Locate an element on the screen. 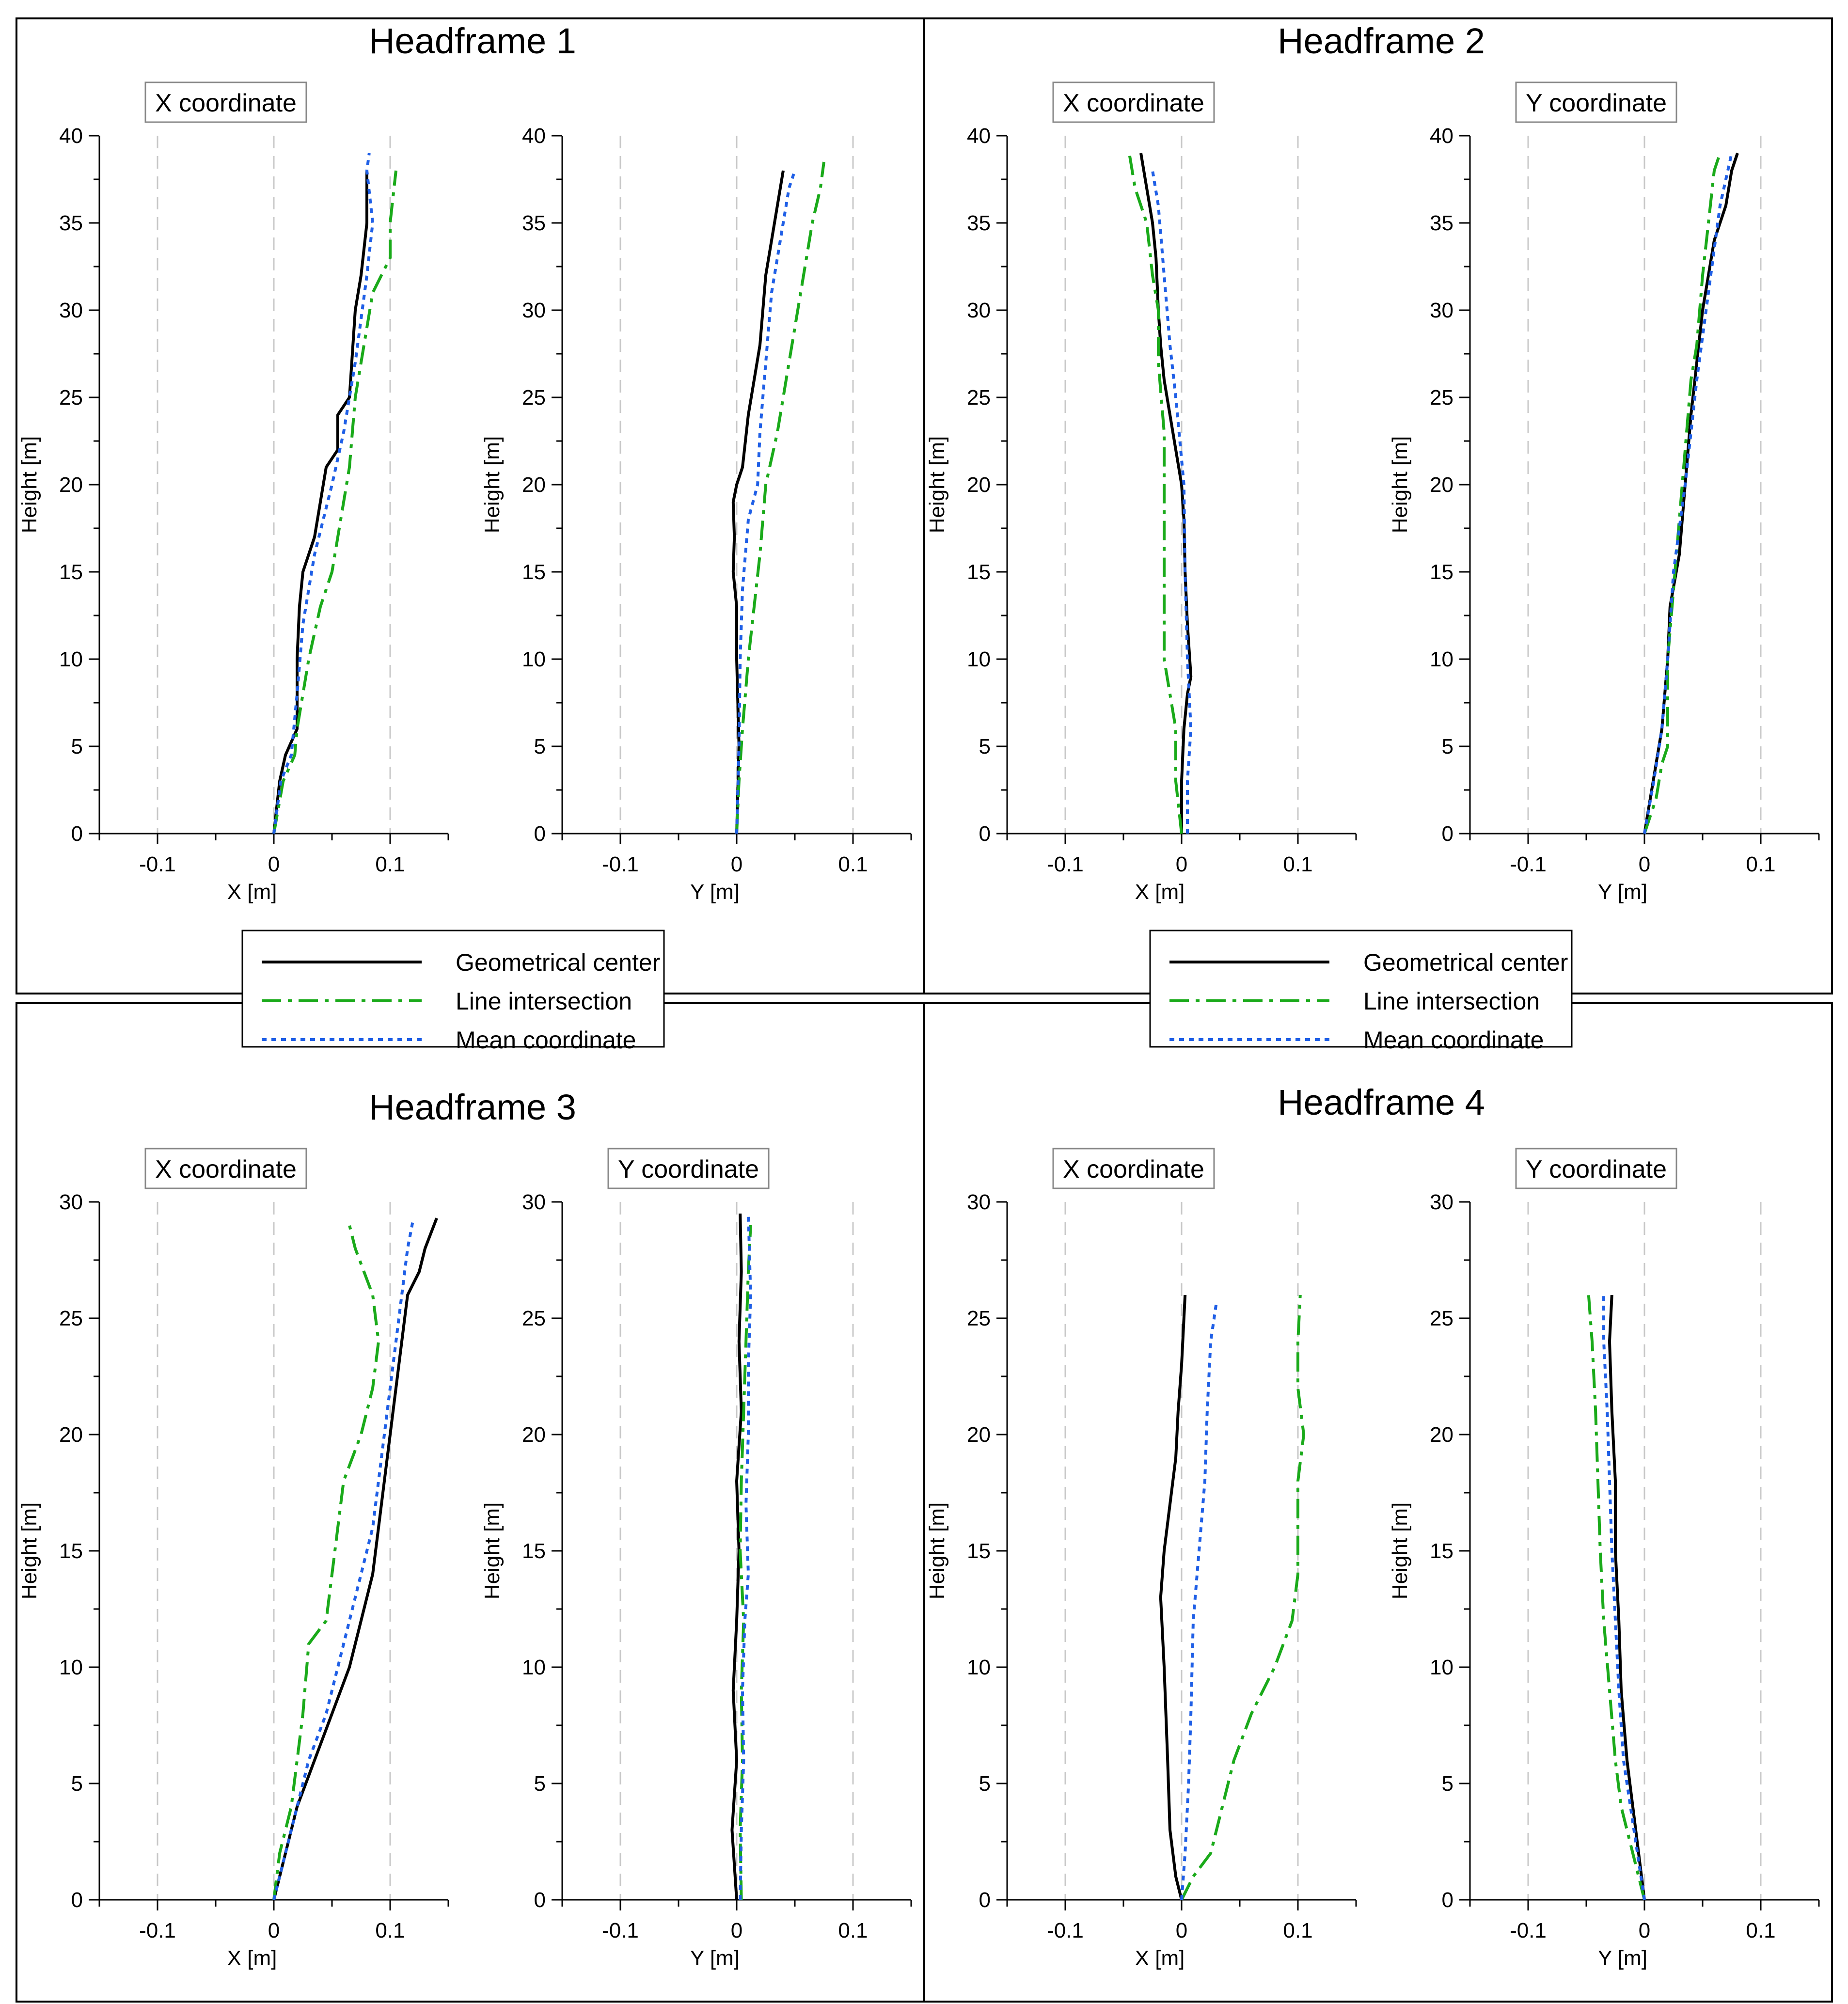 The width and height of the screenshot is (1848, 2004). hf4-panel1-ylabel: Height [m] is located at coordinates (937, 1551).